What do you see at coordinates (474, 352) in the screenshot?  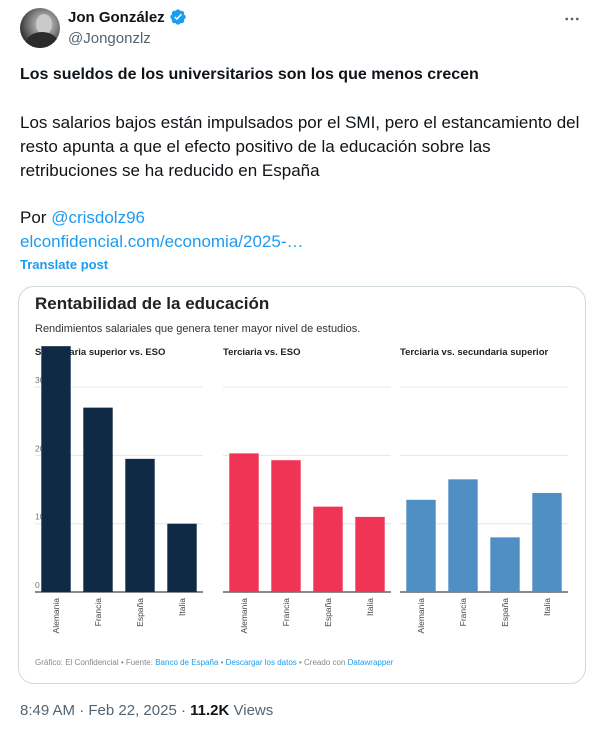 I see `panel-title: Terciaria vs. secundaria superior` at bounding box center [474, 352].